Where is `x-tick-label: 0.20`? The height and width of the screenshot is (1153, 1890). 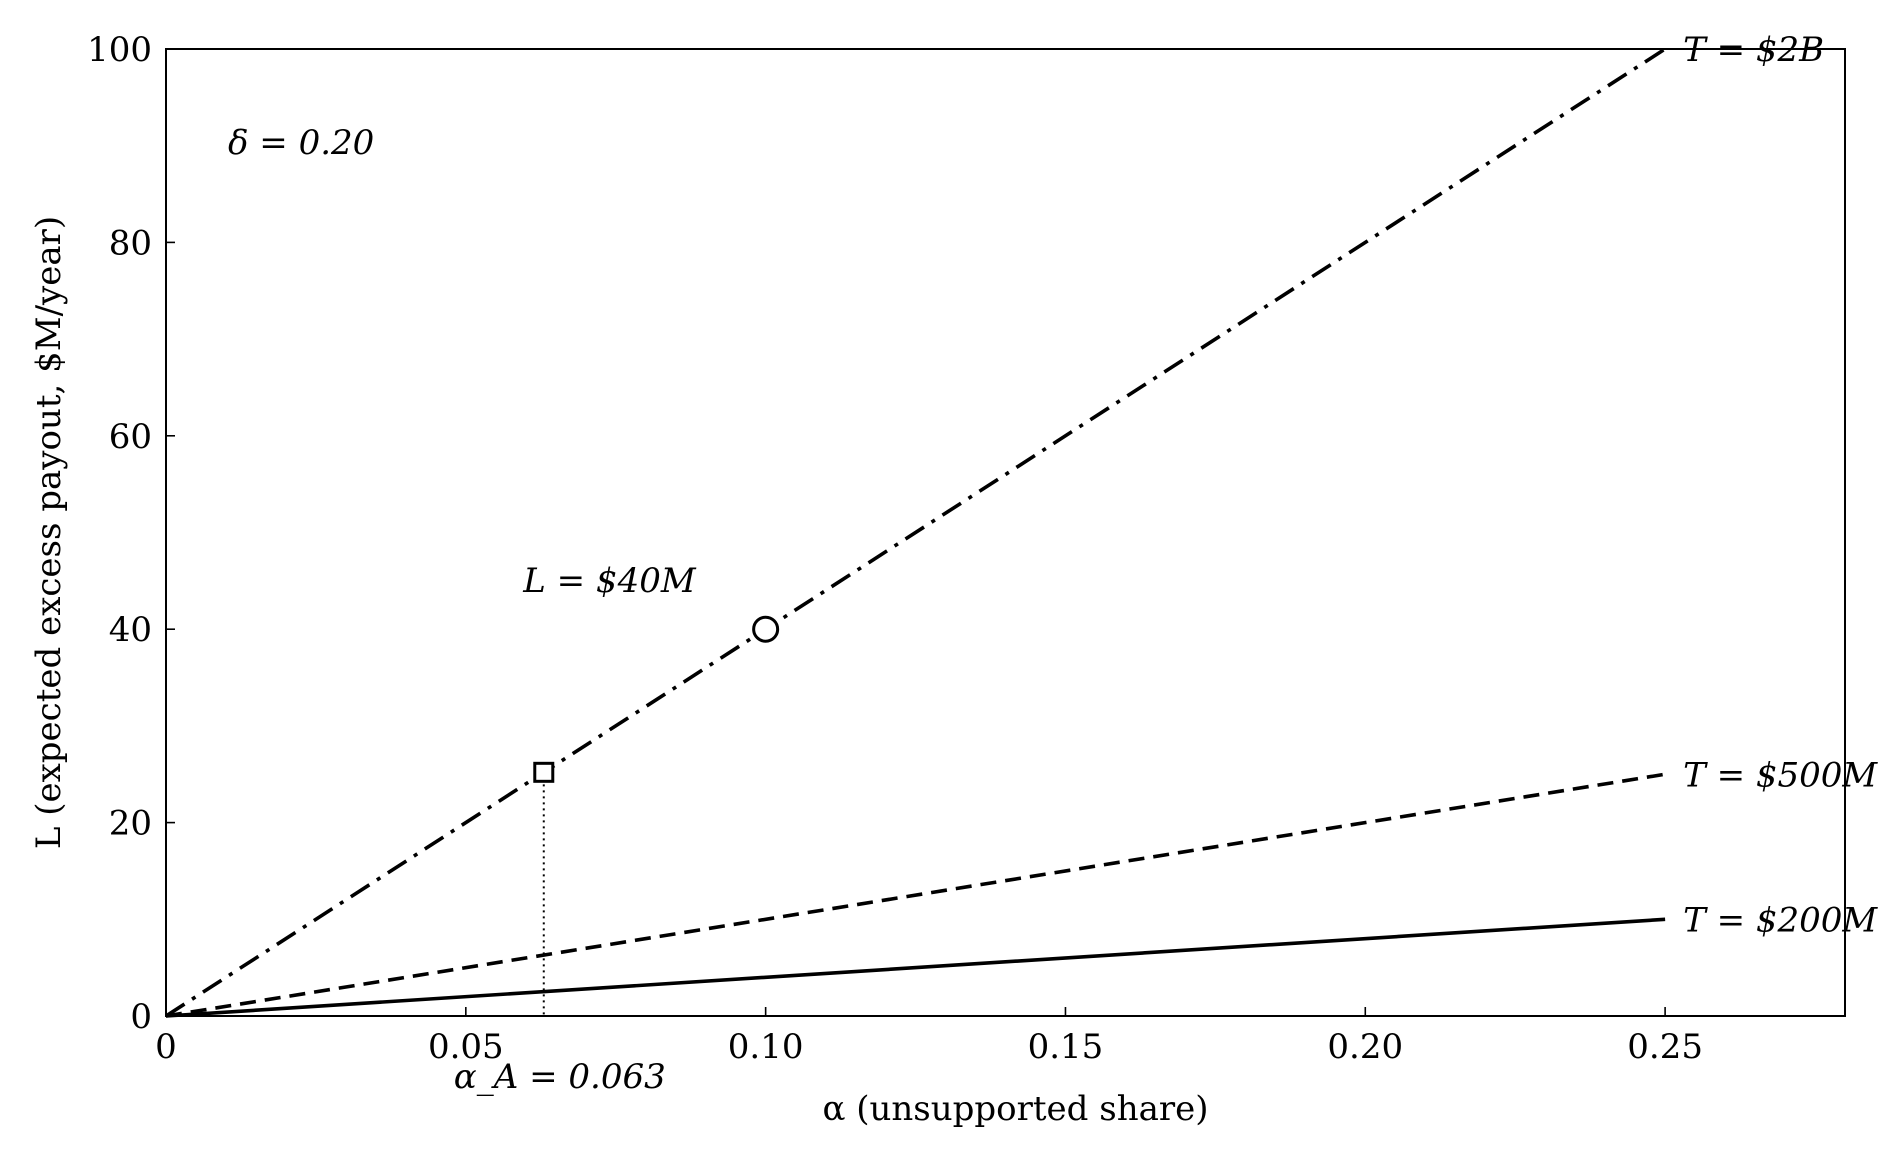
x-tick-label: 0.20 is located at coordinates (1365, 1047).